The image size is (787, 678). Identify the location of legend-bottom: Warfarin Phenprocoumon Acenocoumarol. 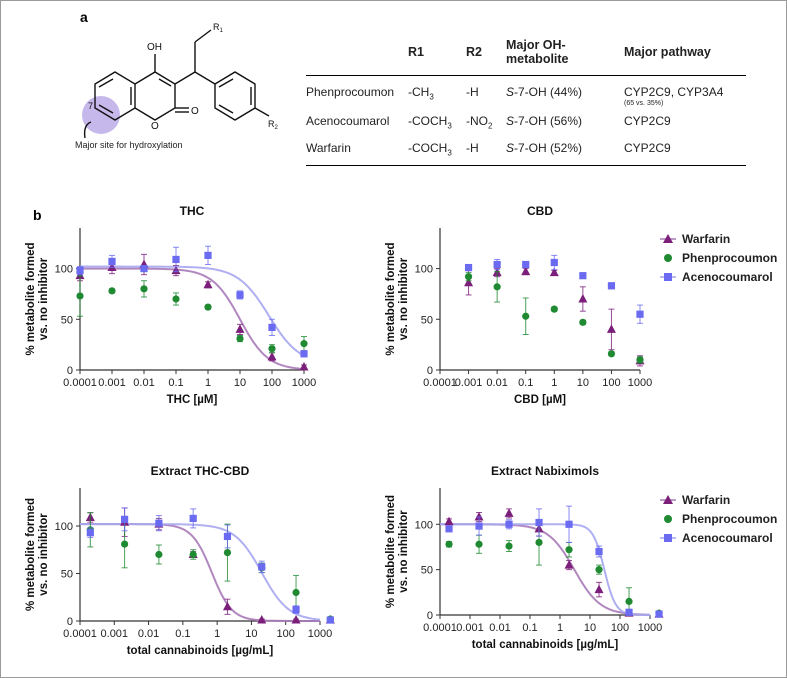
(718, 518).